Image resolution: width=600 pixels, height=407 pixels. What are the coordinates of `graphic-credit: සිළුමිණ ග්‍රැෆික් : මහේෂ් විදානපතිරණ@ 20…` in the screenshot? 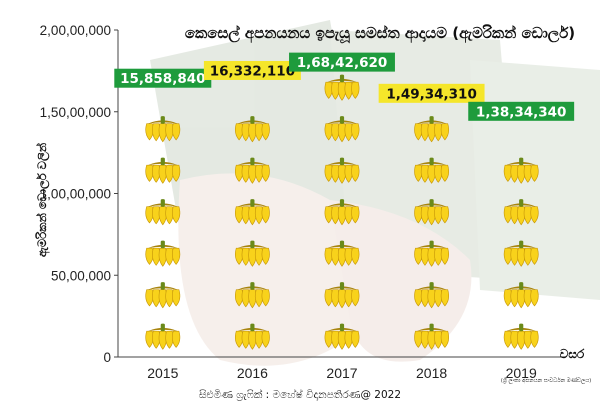 It's located at (299, 394).